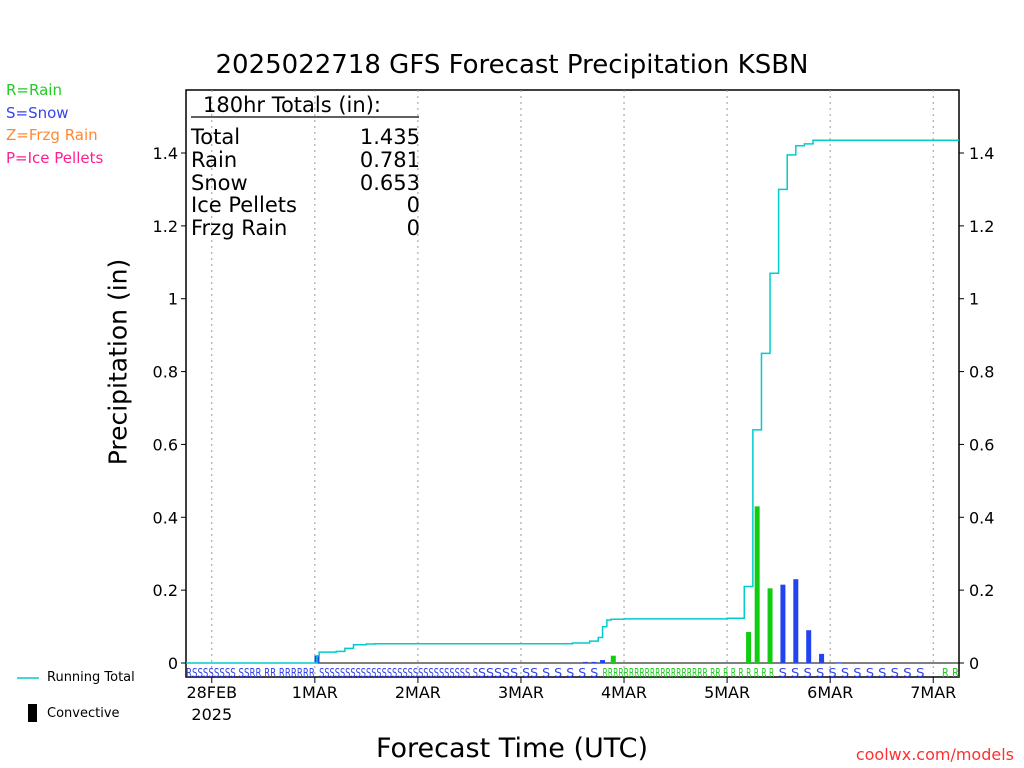 This screenshot has width=1024, height=768. I want to click on y-tick-label-left-6: 1.2, so click(165, 226).